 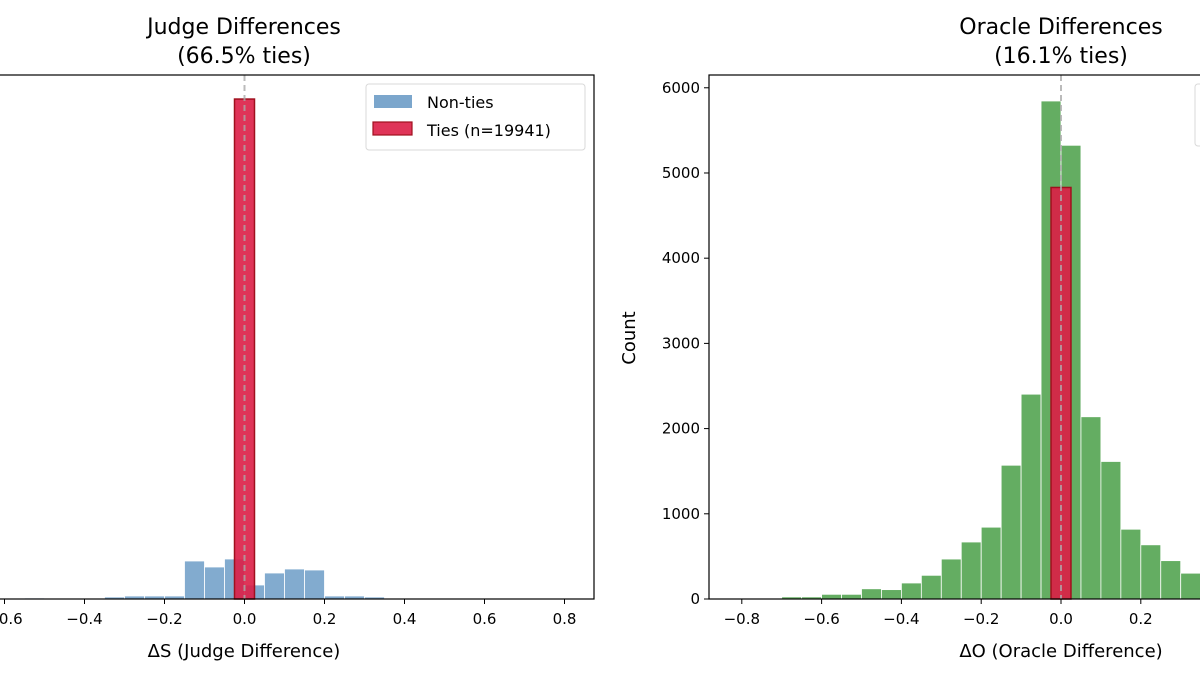 I want to click on oracle-y-tick-label: 6000, so click(x=681, y=88).